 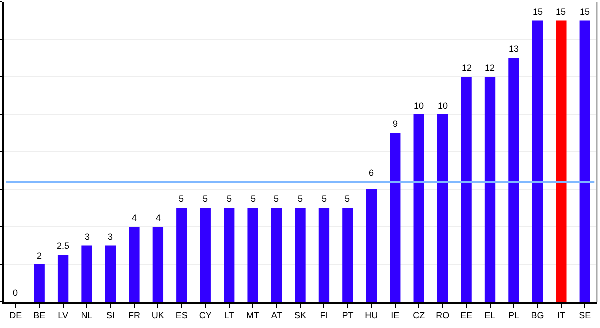 I want to click on x-tick-label: FI, so click(x=324, y=315).